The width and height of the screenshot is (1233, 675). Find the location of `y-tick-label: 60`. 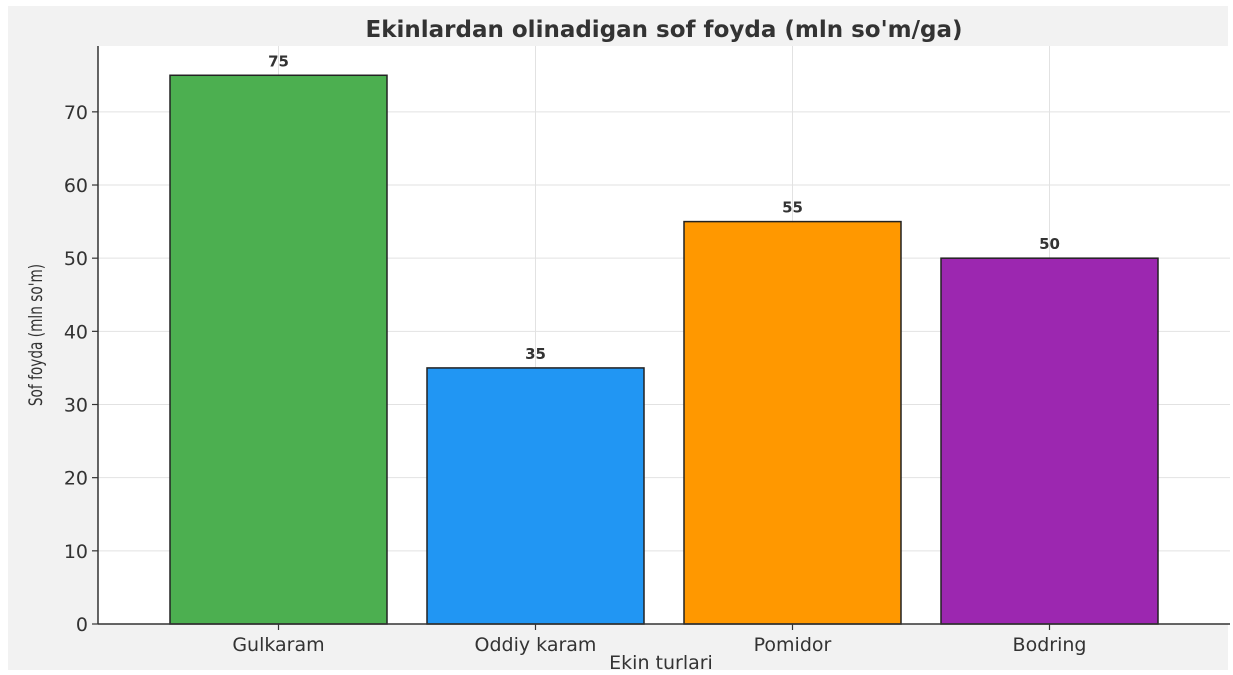

y-tick-label: 60 is located at coordinates (76, 186).